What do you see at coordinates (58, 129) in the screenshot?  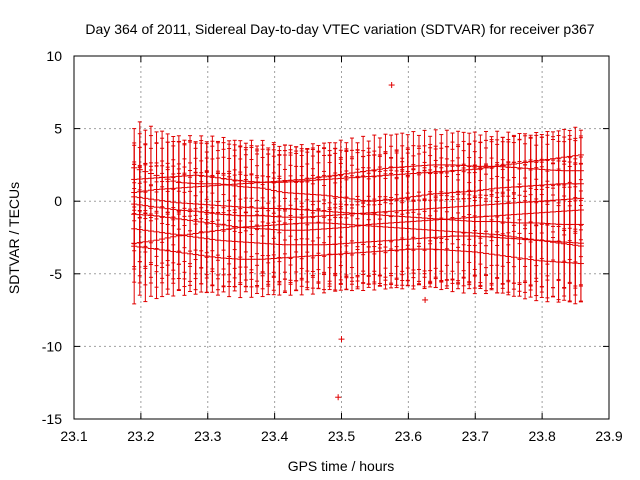 I see `y-tick-label: 5` at bounding box center [58, 129].